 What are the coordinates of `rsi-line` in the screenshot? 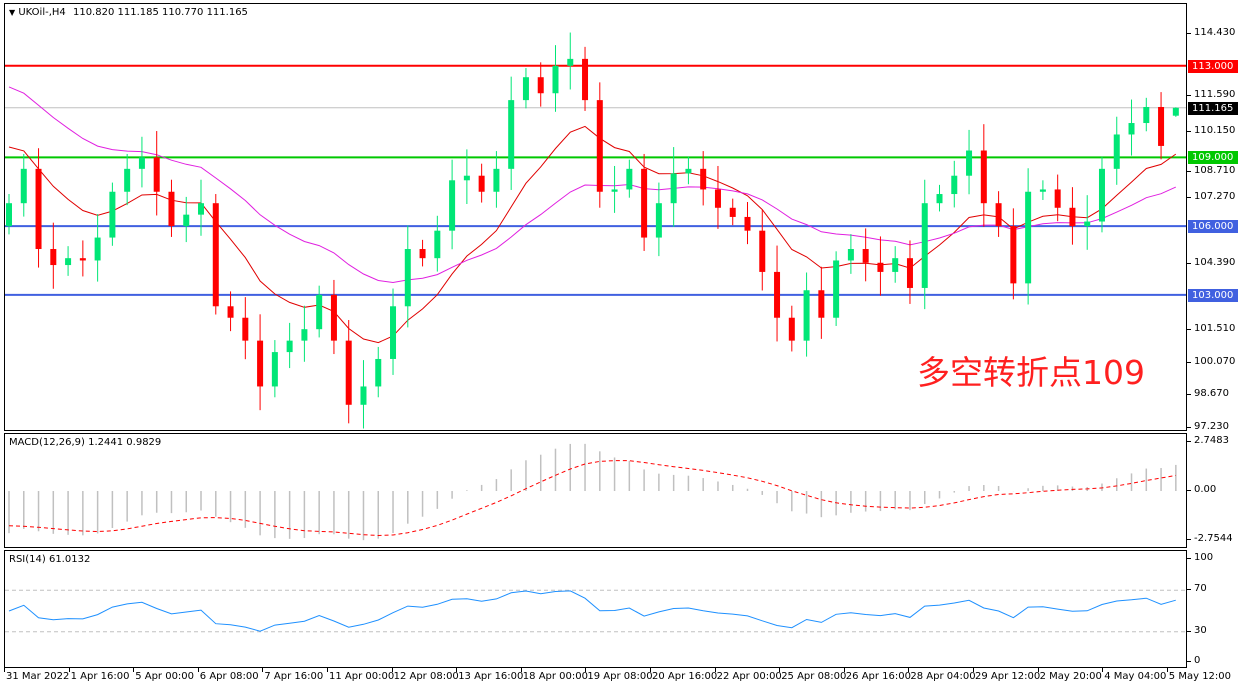 It's located at (592, 611).